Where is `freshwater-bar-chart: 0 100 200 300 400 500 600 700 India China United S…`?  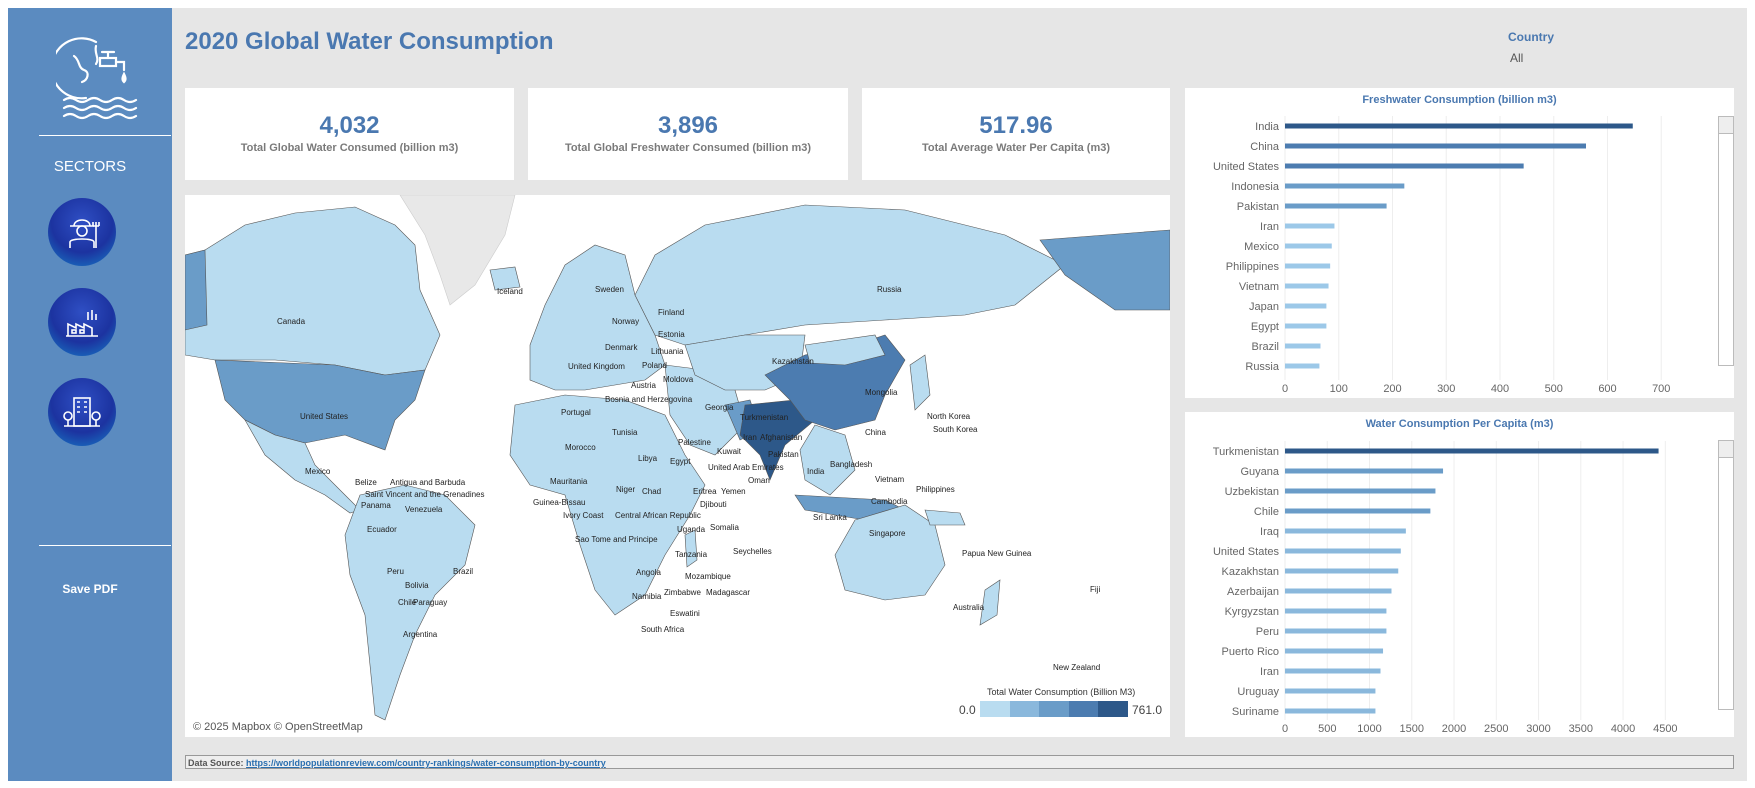
freshwater-bar-chart: 0 100 200 300 400 500 600 700 India China United S… is located at coordinates (1459, 243).